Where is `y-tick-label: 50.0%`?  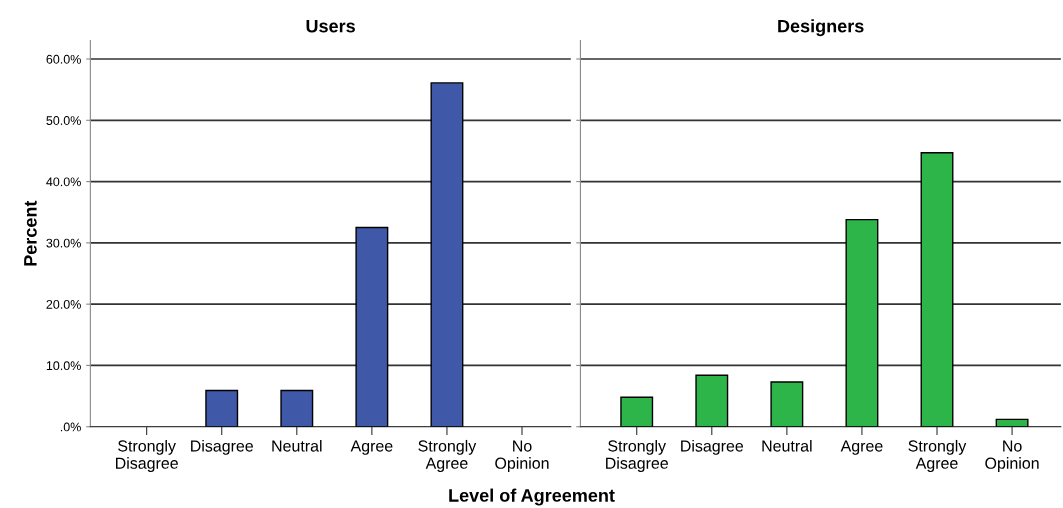
y-tick-label: 50.0% is located at coordinates (63, 120).